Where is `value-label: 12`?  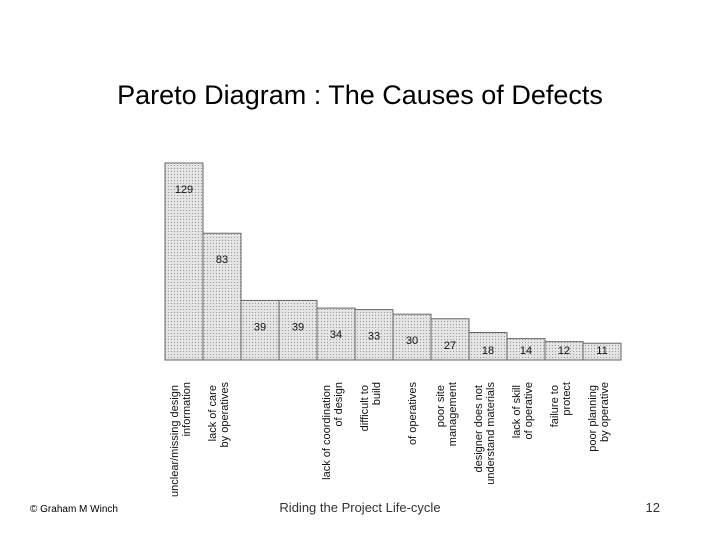 value-label: 12 is located at coordinates (564, 351).